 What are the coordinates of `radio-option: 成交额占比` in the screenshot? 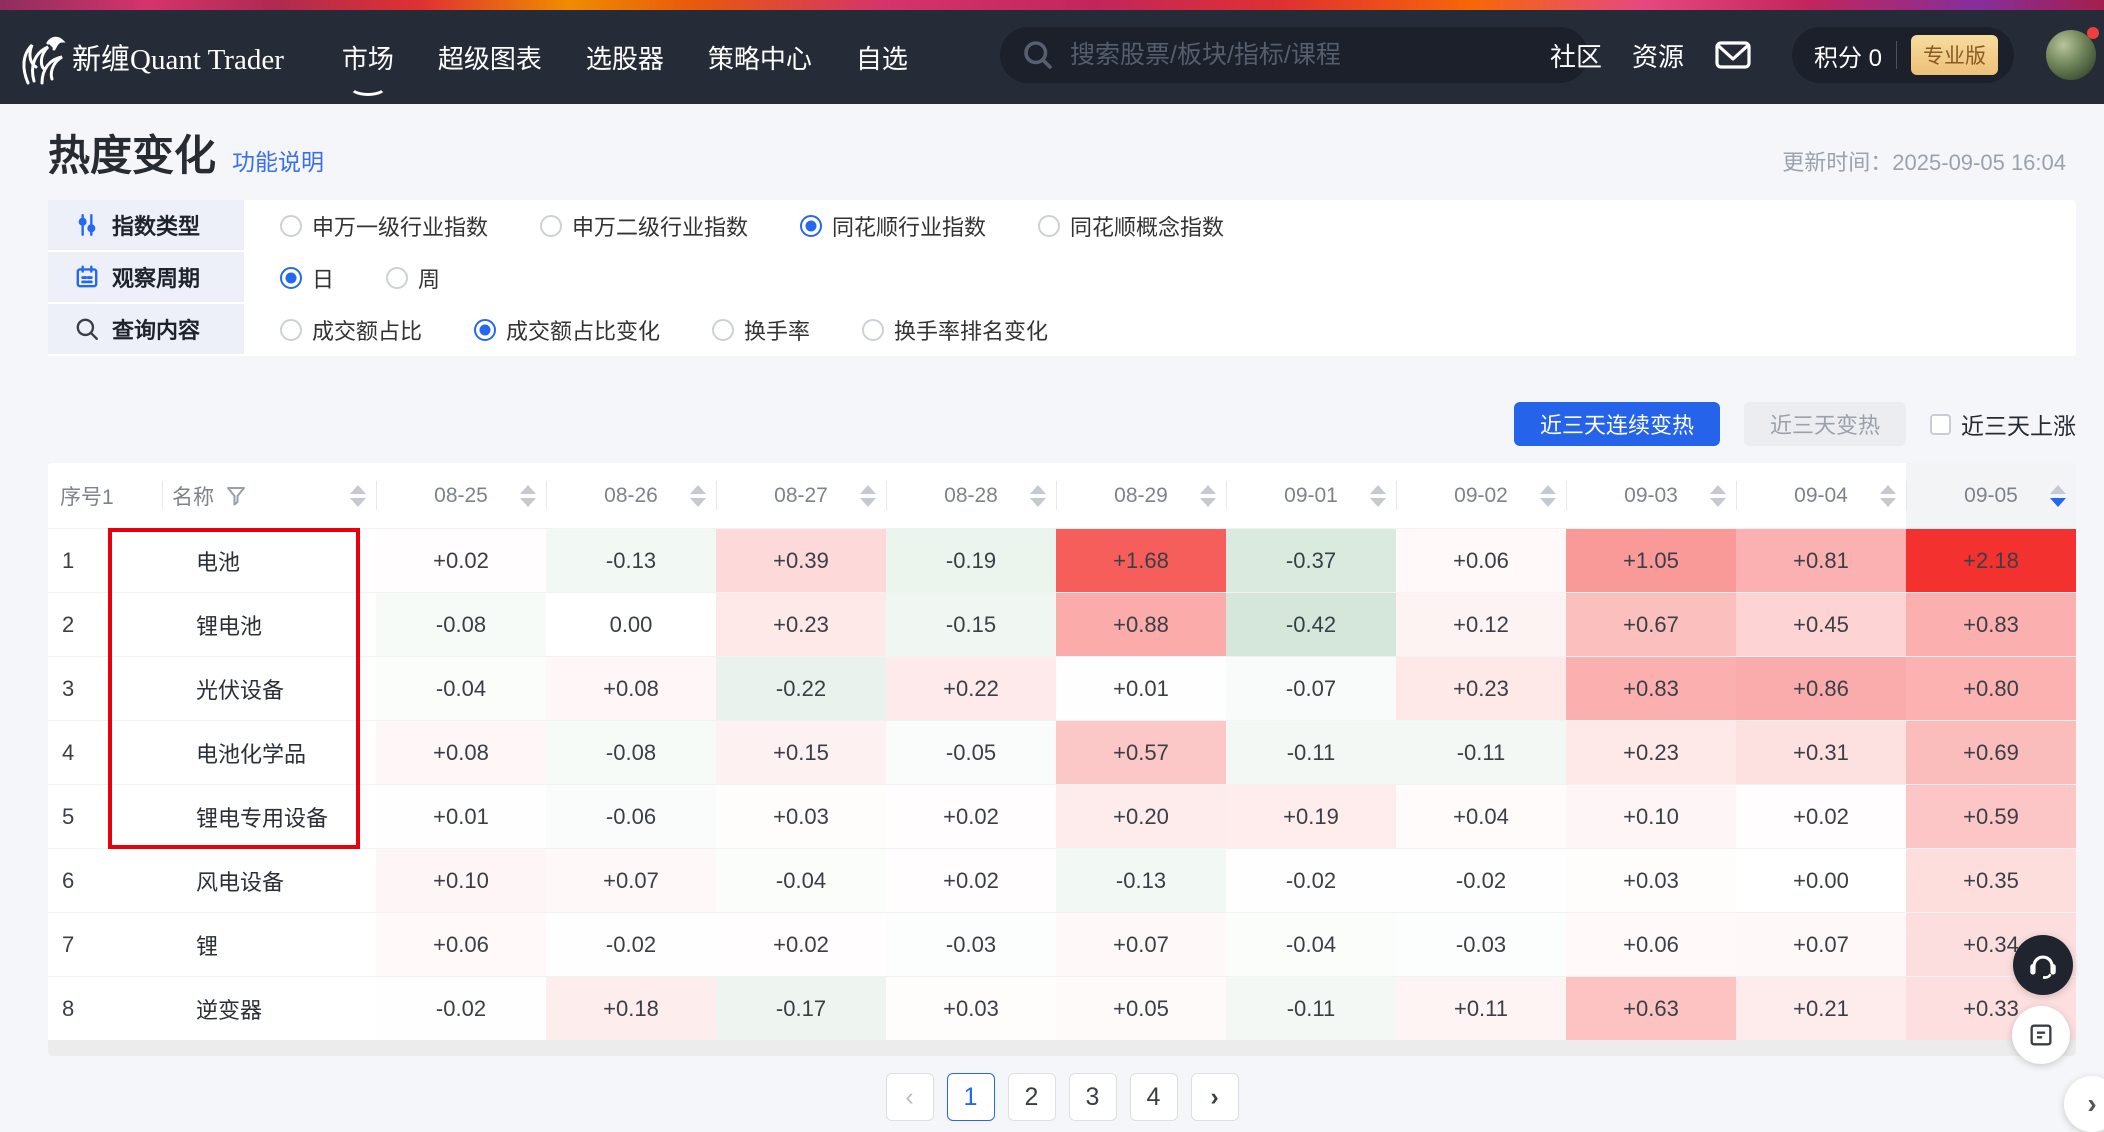 It's located at (351, 330).